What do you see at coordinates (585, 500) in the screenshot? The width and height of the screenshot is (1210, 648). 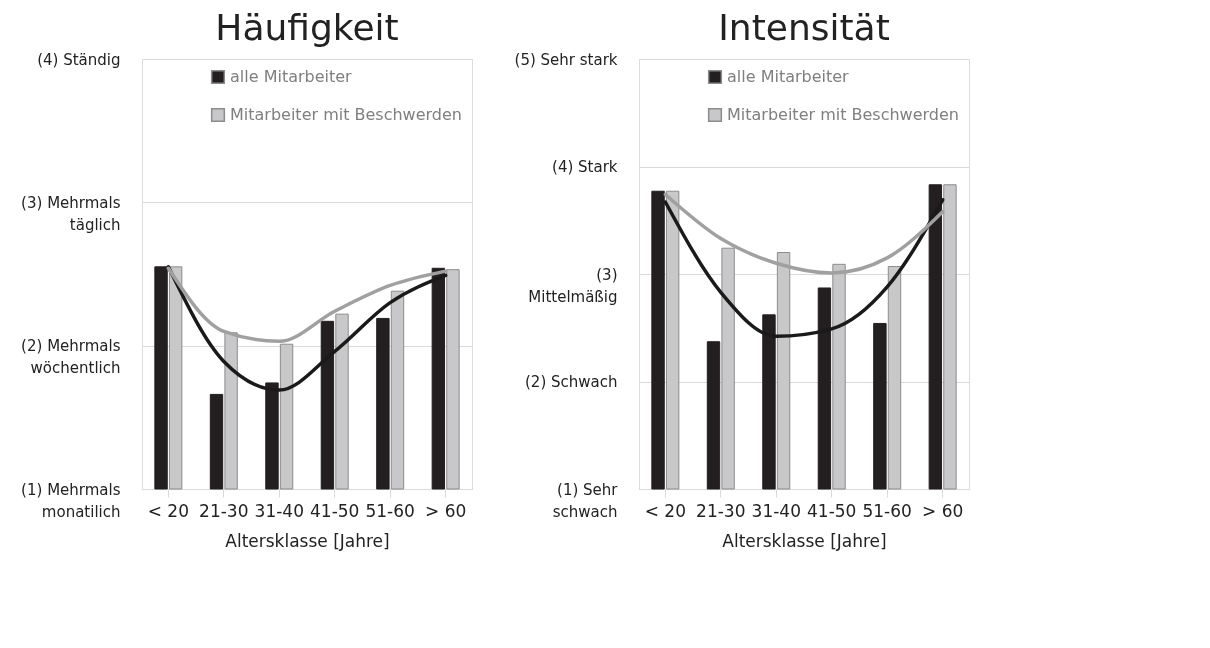 I see `y-tick-label: (1) Sehr schwach` at bounding box center [585, 500].